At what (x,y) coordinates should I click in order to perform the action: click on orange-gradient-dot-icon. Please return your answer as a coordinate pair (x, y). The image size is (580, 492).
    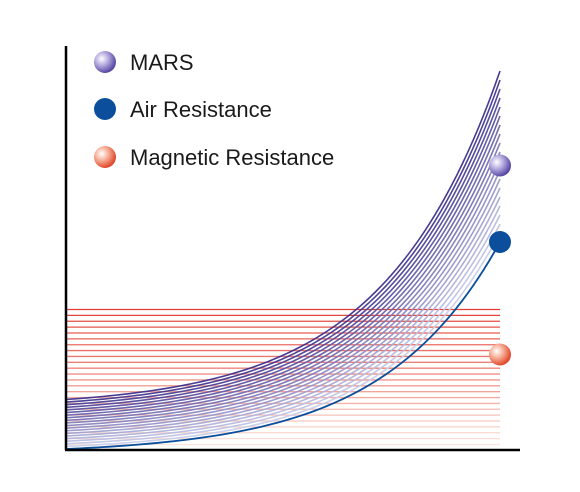
    Looking at the image, I should click on (105, 157).